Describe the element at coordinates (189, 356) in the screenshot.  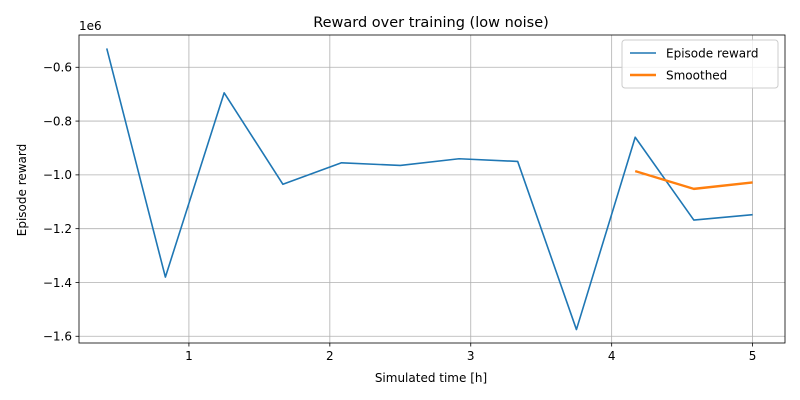
I see `x-tick-label: 1` at that location.